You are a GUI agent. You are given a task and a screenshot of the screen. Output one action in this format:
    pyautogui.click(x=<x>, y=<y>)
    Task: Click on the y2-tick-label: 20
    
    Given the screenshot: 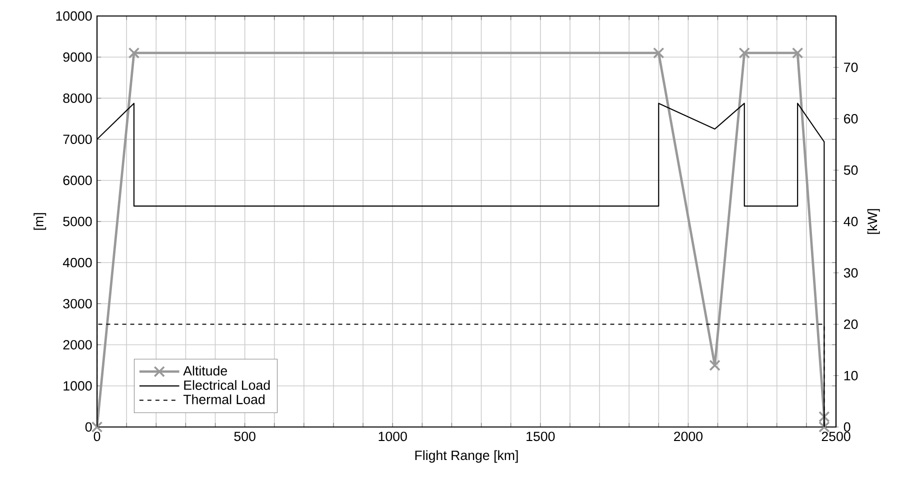 What is the action you would take?
    pyautogui.click(x=851, y=324)
    